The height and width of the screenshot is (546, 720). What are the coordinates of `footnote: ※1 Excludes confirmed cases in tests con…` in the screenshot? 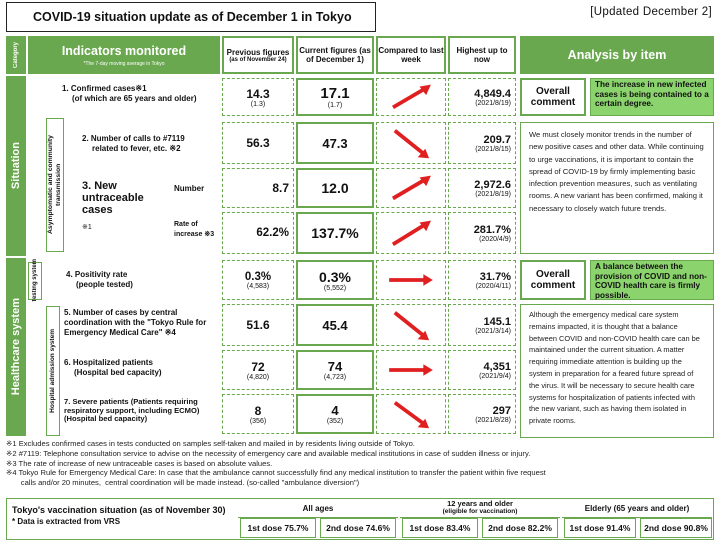 It's located at (210, 443).